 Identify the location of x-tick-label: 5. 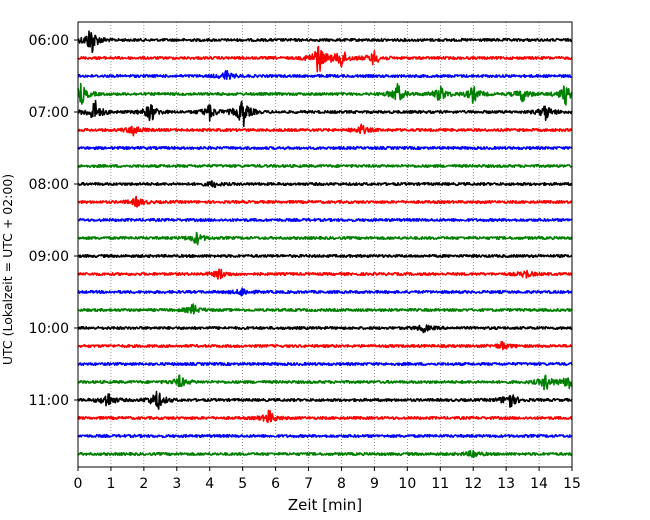
(242, 484).